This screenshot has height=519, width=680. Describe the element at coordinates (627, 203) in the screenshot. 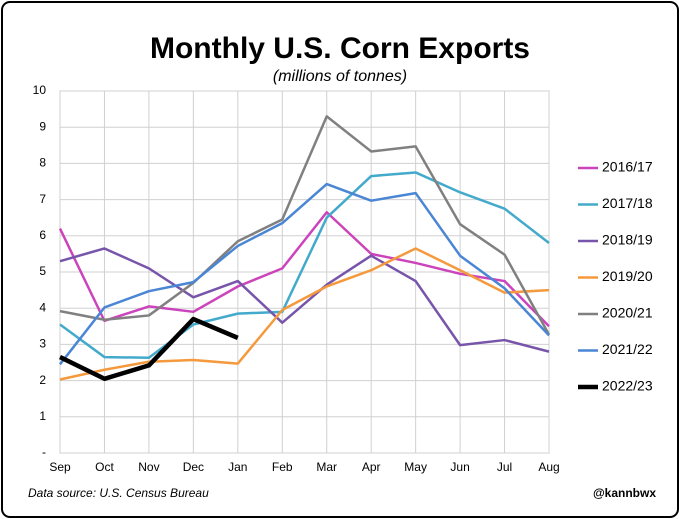

I see `legend-label: 2017/18` at that location.